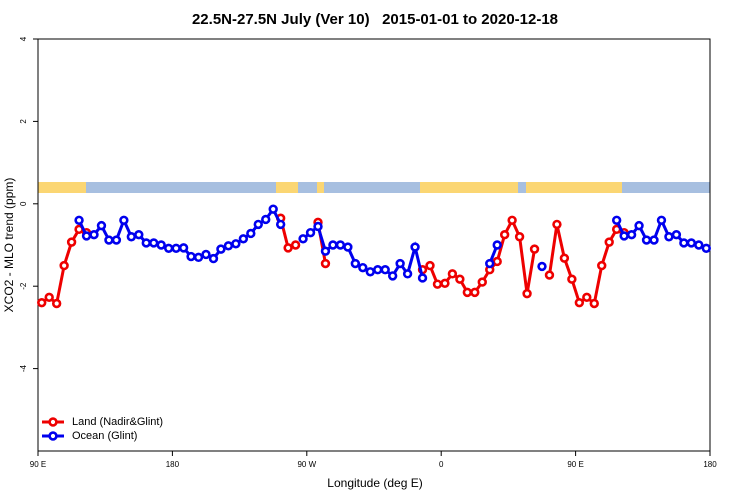 The image size is (750, 500). What do you see at coordinates (9, 245) in the screenshot?
I see `y-axis-label: XCO2 - MLO trend (ppm)` at bounding box center [9, 245].